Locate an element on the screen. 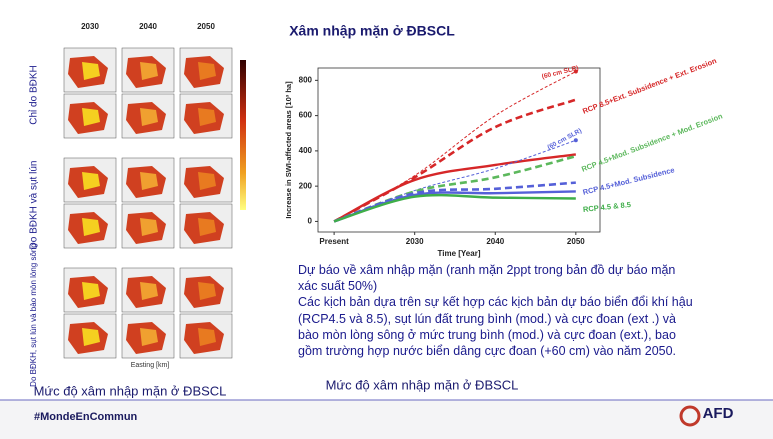 This screenshot has width=773, height=439. colorbar is located at coordinates (243, 135).